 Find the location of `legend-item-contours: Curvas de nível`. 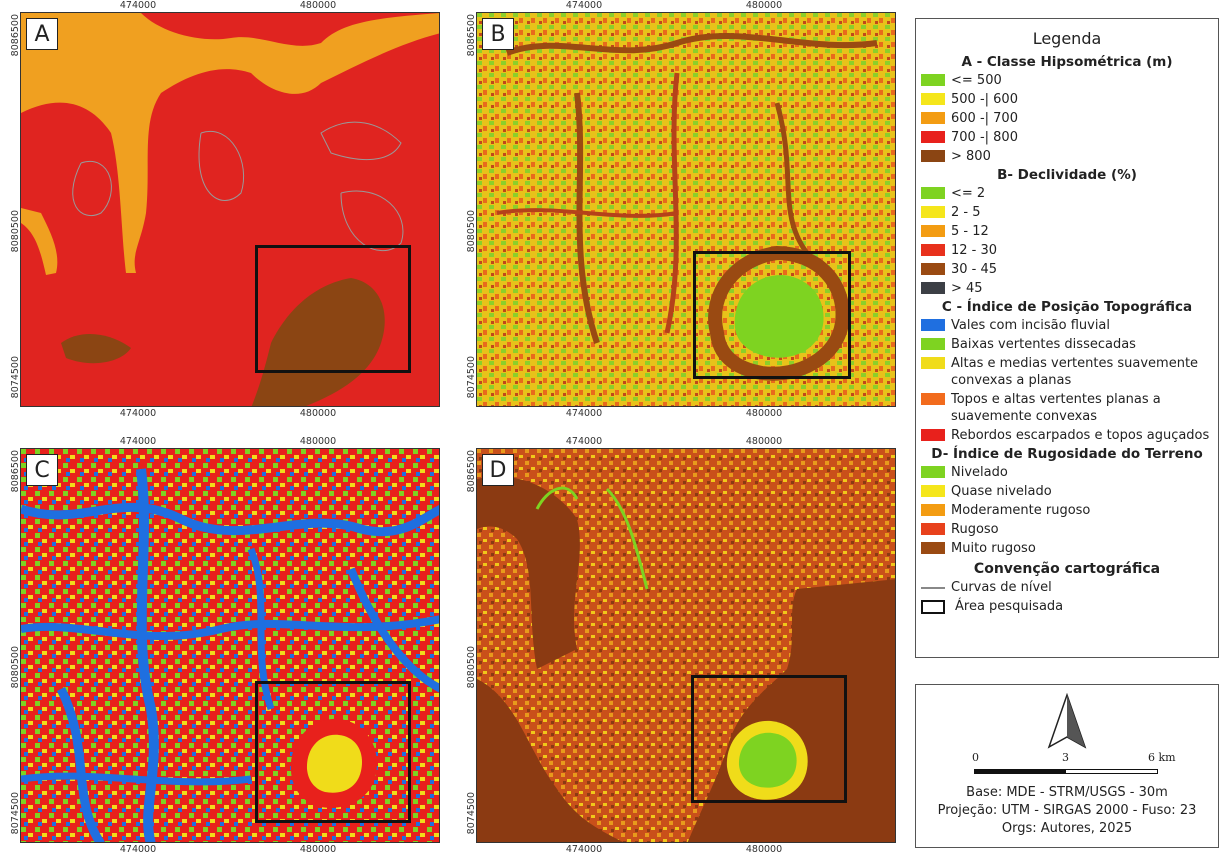

legend-item-contours: Curvas de nível is located at coordinates (1067, 587).